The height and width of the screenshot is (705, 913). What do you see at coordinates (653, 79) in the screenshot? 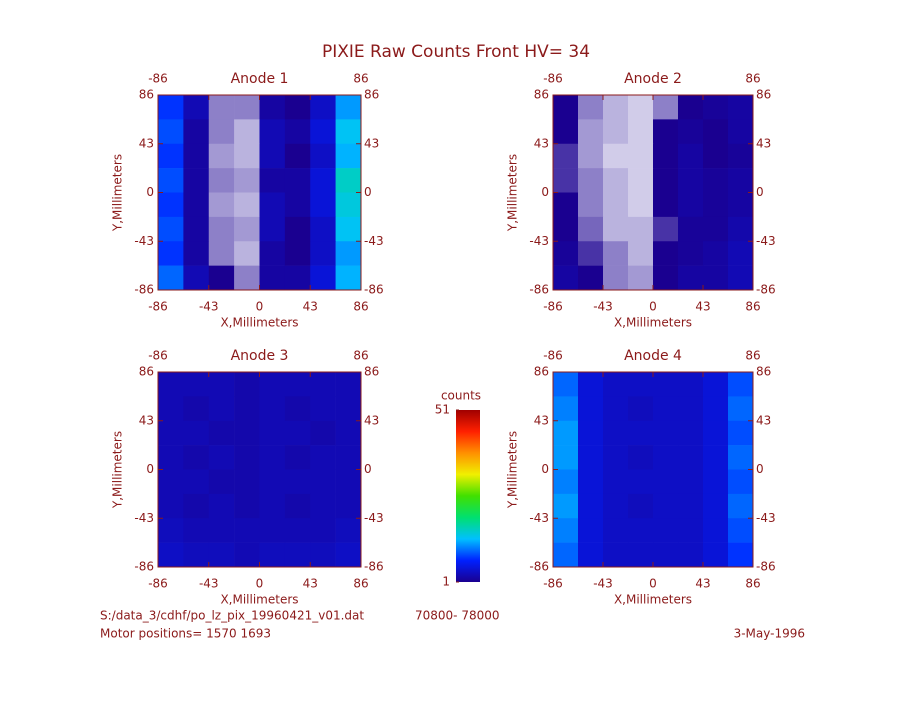
I see `panel-title: Anode 2` at bounding box center [653, 79].